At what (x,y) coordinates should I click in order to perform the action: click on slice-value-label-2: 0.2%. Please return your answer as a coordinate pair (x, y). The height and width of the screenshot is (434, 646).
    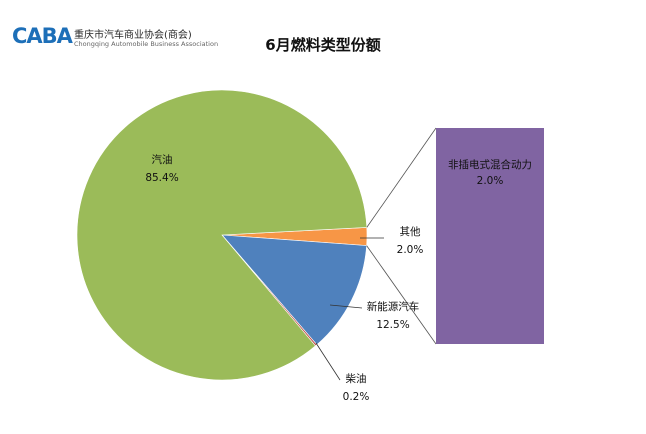
    Looking at the image, I should click on (356, 397).